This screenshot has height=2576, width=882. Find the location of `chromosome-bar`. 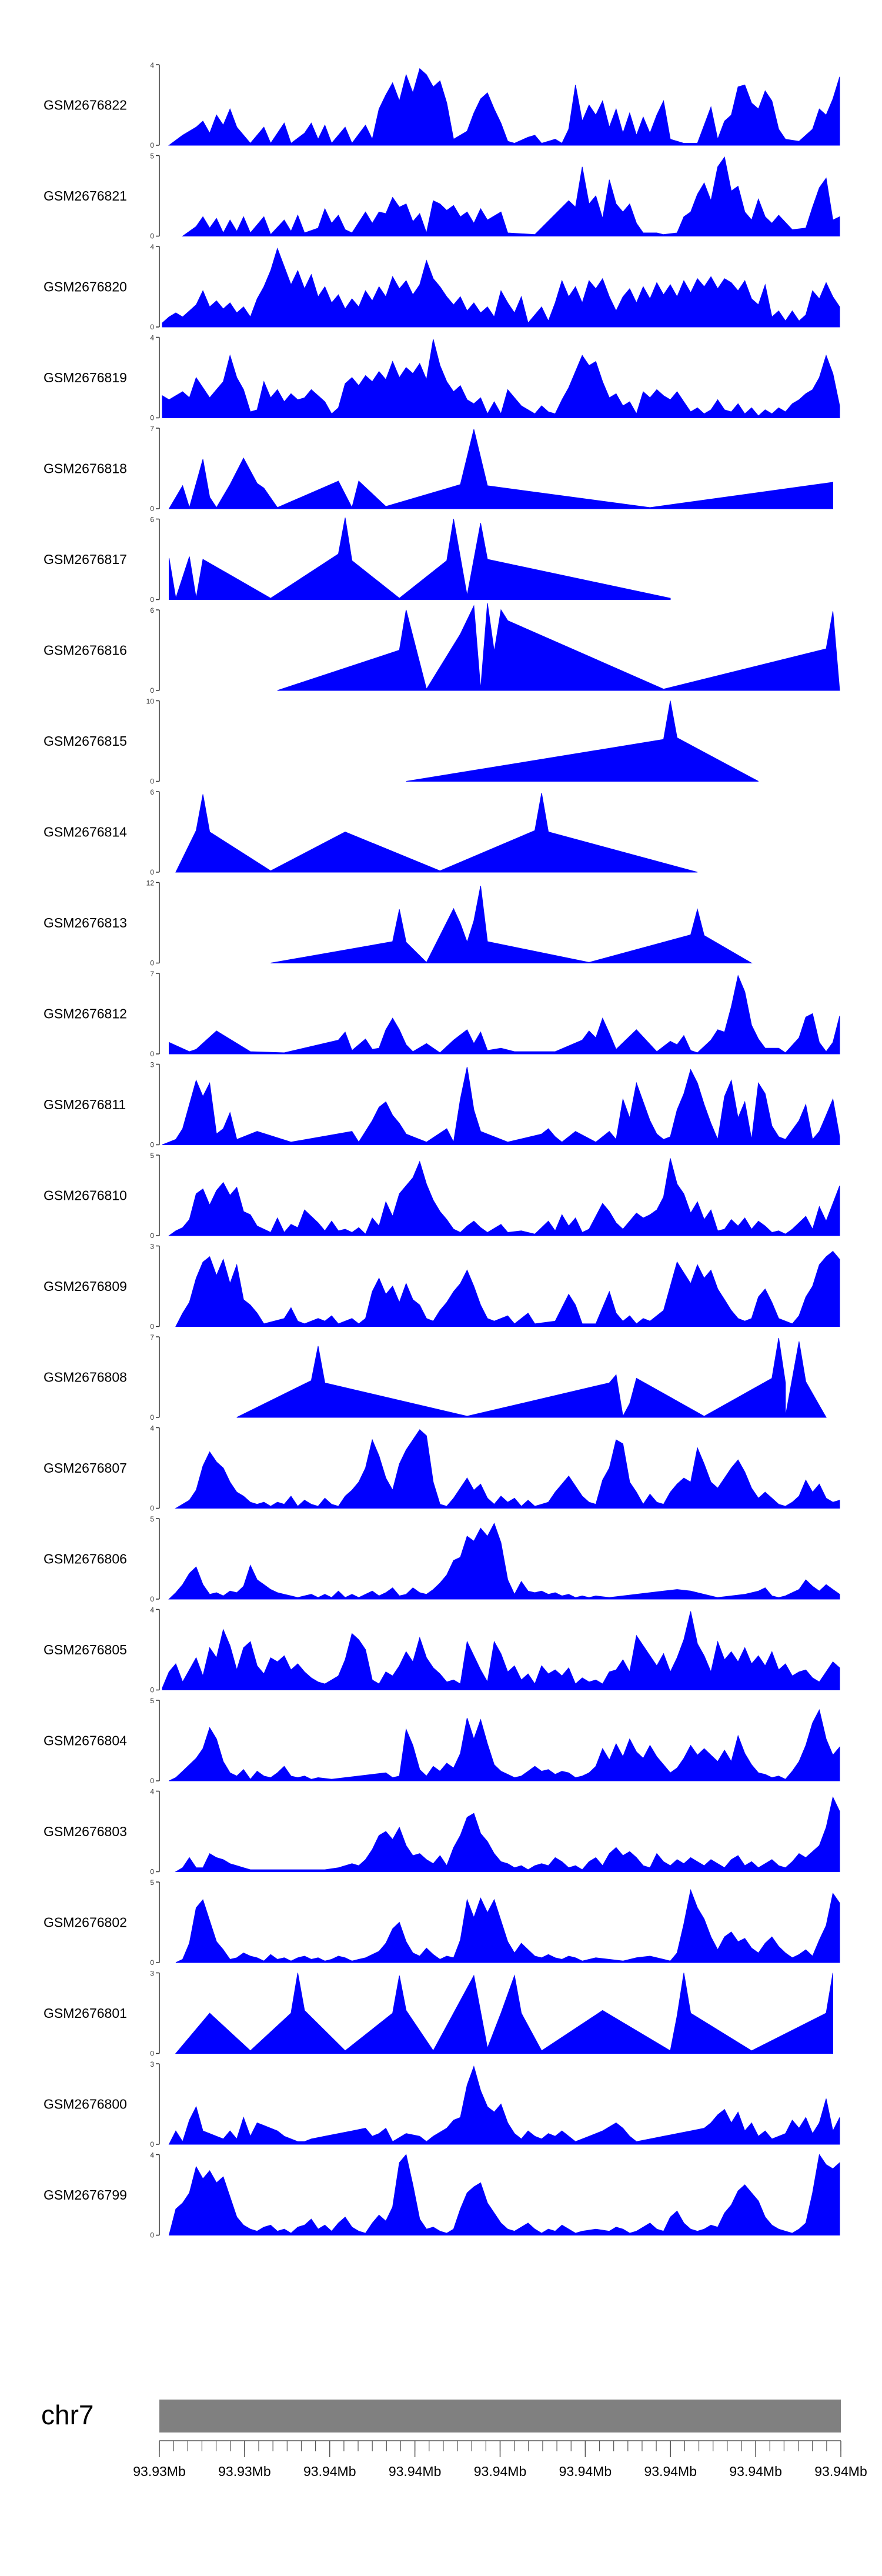

chromosome-bar is located at coordinates (500, 2416).